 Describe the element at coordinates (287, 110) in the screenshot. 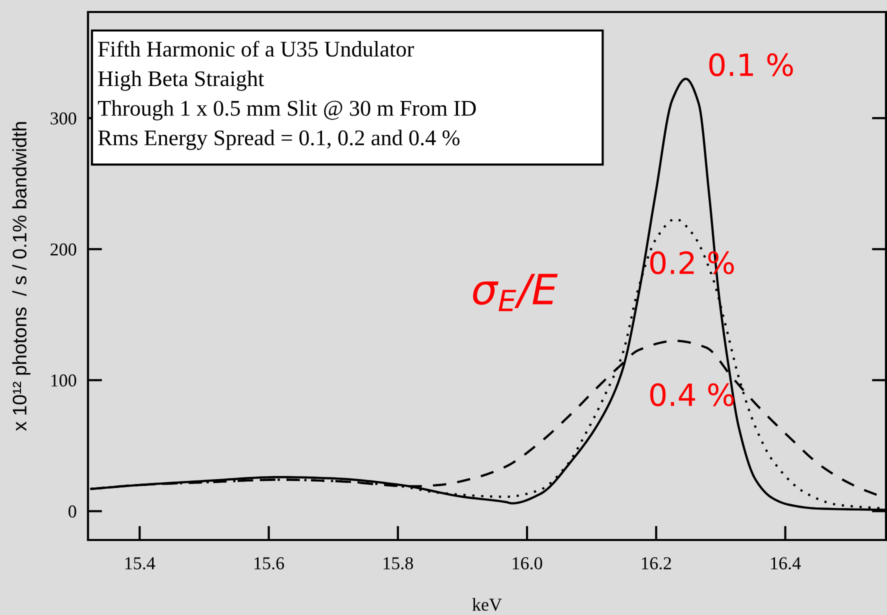

I see `annotation: Through 1 x 0.5 mm Slit @ 30 m From ID` at that location.